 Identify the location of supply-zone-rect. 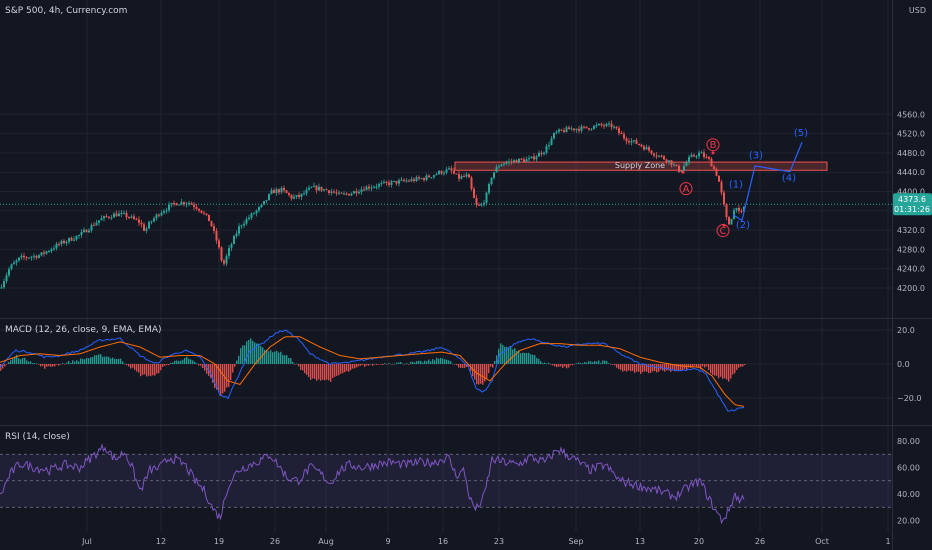
(641, 166).